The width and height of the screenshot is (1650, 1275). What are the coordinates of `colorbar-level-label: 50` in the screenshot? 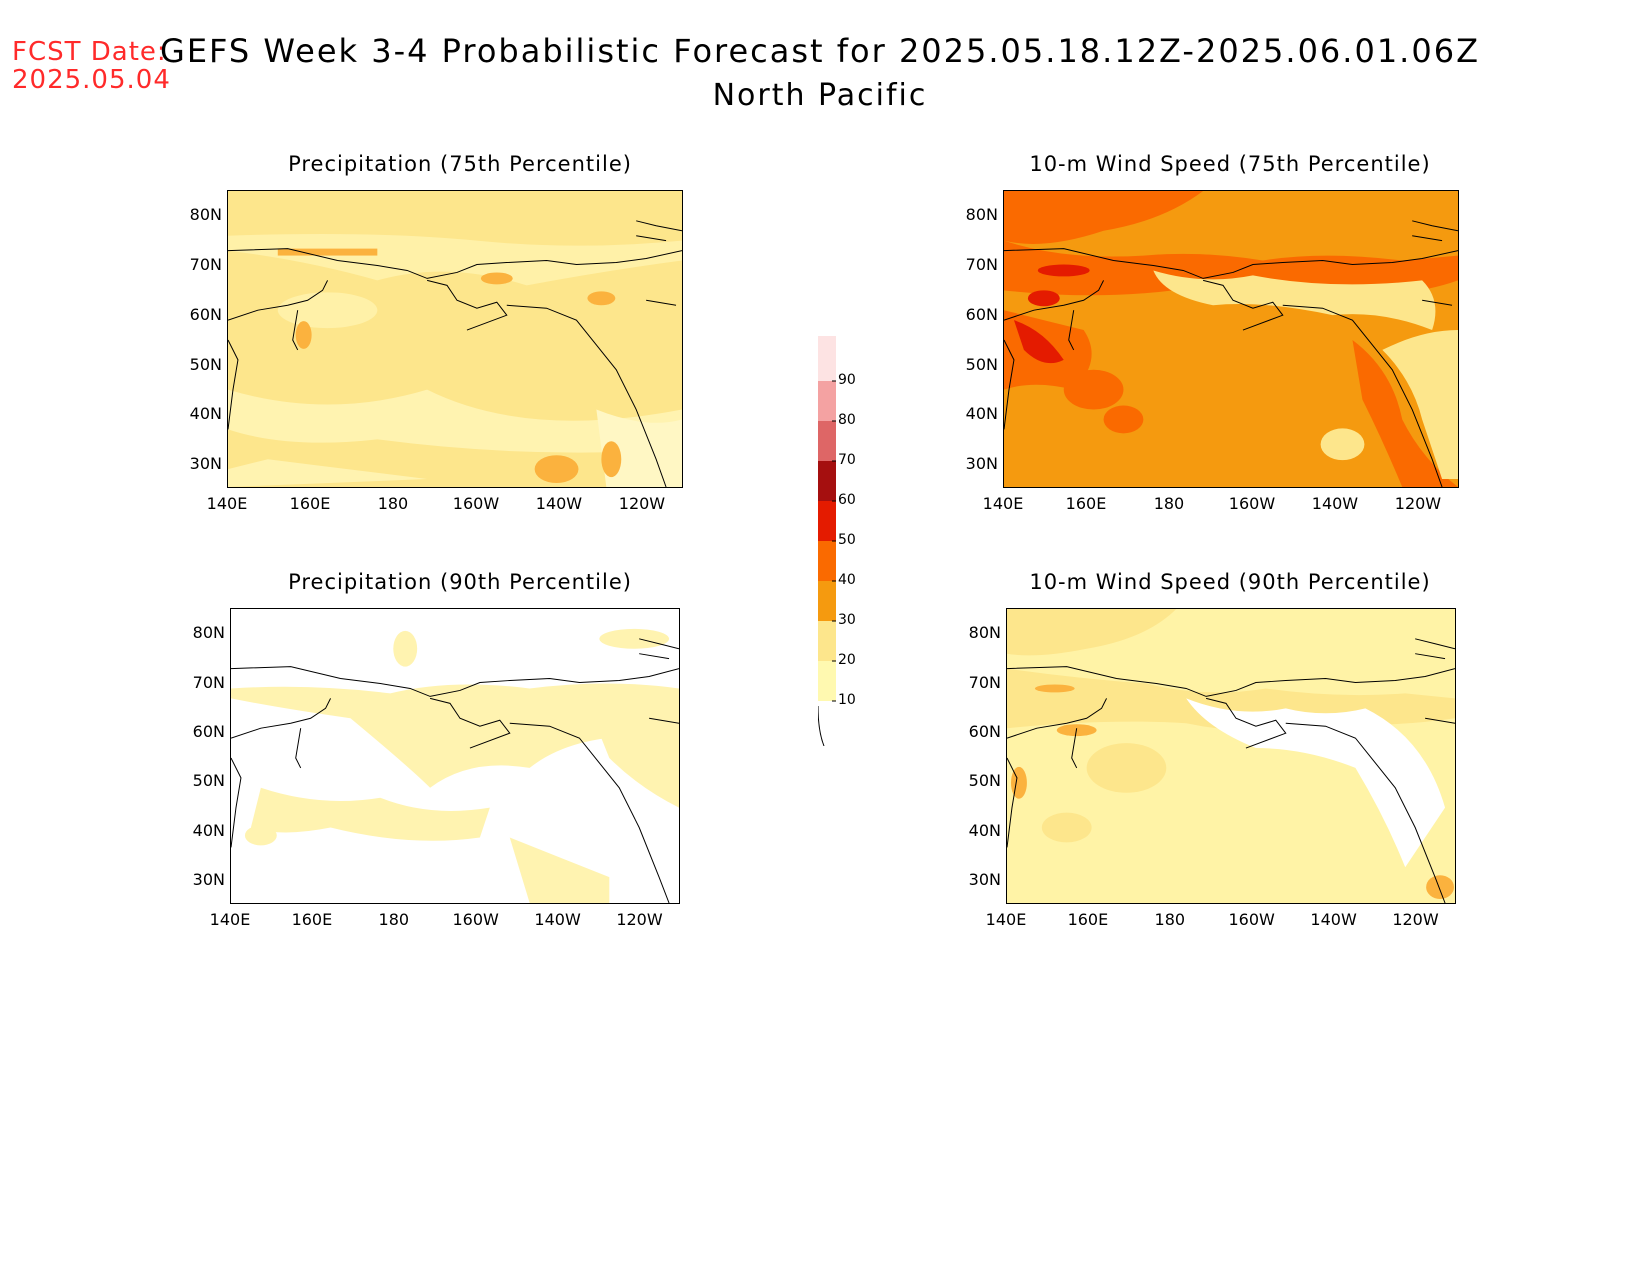 It's located at (847, 540).